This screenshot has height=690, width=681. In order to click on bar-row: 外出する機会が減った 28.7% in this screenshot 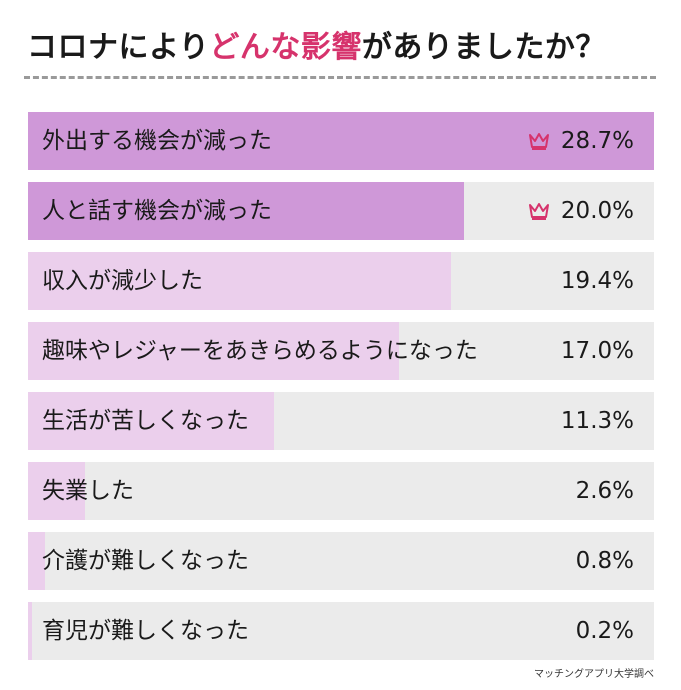, I will do `click(341, 141)`.